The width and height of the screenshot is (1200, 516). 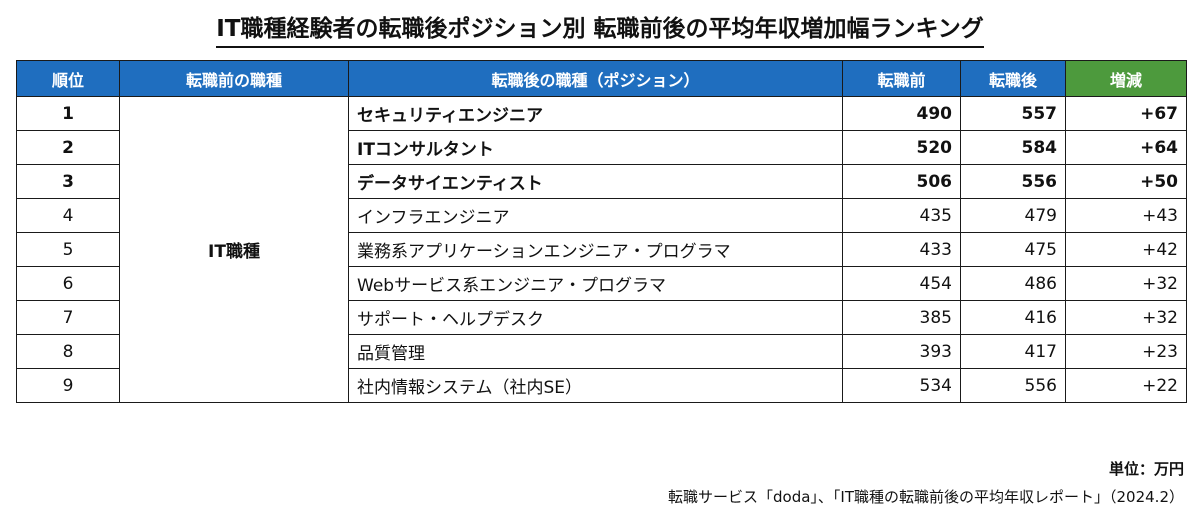 I want to click on rank-cell: 3, so click(x=68, y=181).